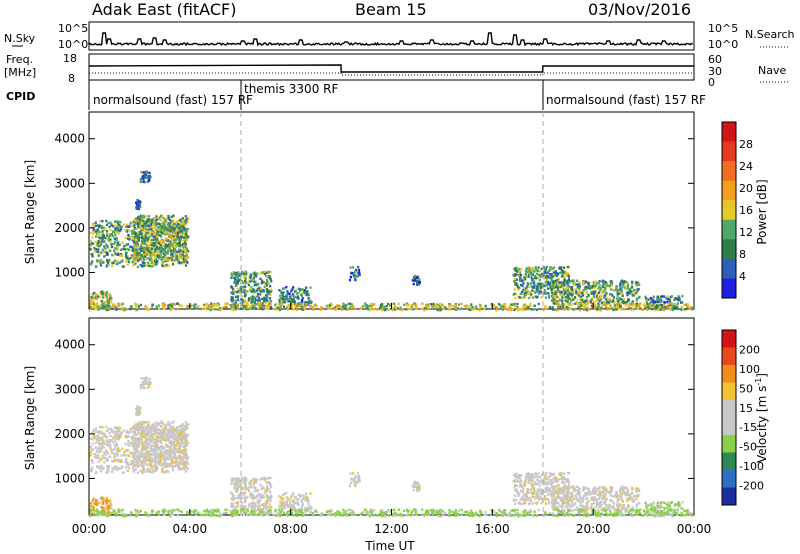 The width and height of the screenshot is (800, 554). Describe the element at coordinates (20, 38) in the screenshot. I see `nsky-label: N.Sky` at that location.